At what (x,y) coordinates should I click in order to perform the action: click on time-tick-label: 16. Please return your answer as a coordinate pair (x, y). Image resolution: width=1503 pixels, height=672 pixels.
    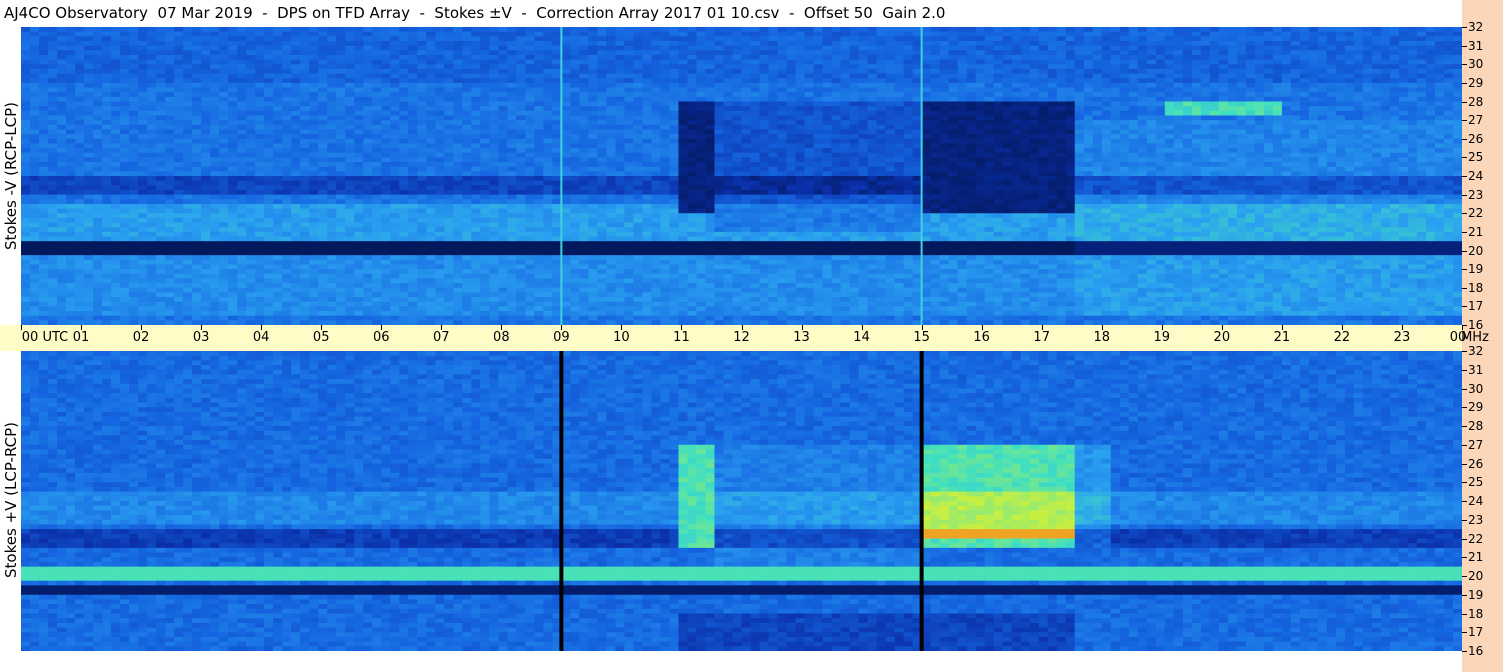
    Looking at the image, I should click on (981, 337).